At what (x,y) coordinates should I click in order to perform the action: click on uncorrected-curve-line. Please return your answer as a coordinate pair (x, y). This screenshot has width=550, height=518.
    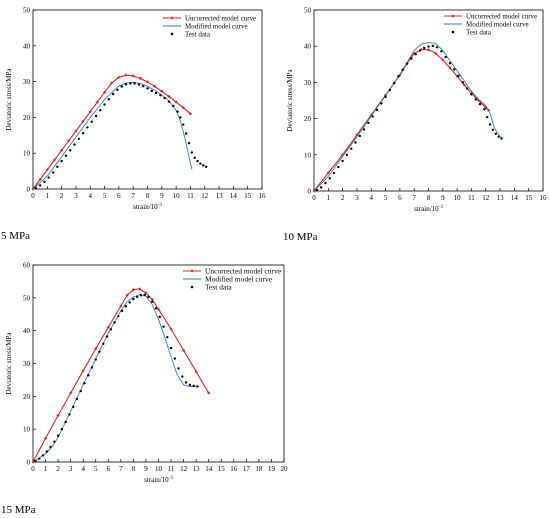
    Looking at the image, I should click on (401, 120).